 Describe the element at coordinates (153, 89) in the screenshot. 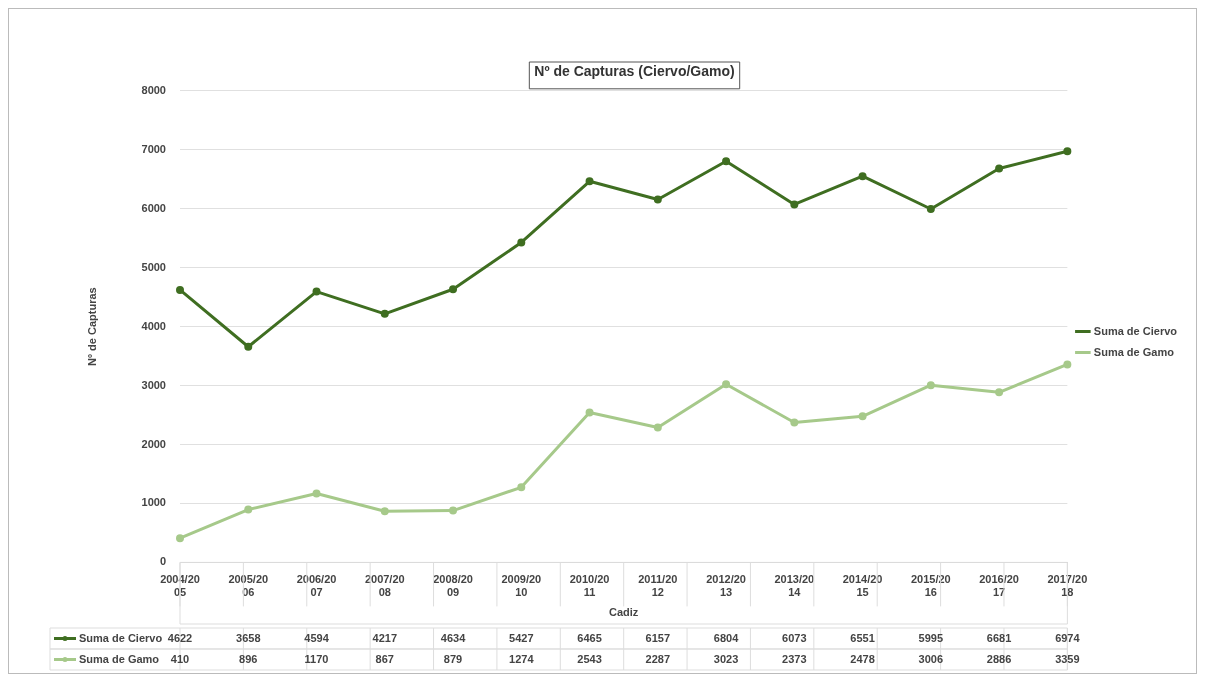

I see `y-tick-label: 8000` at that location.